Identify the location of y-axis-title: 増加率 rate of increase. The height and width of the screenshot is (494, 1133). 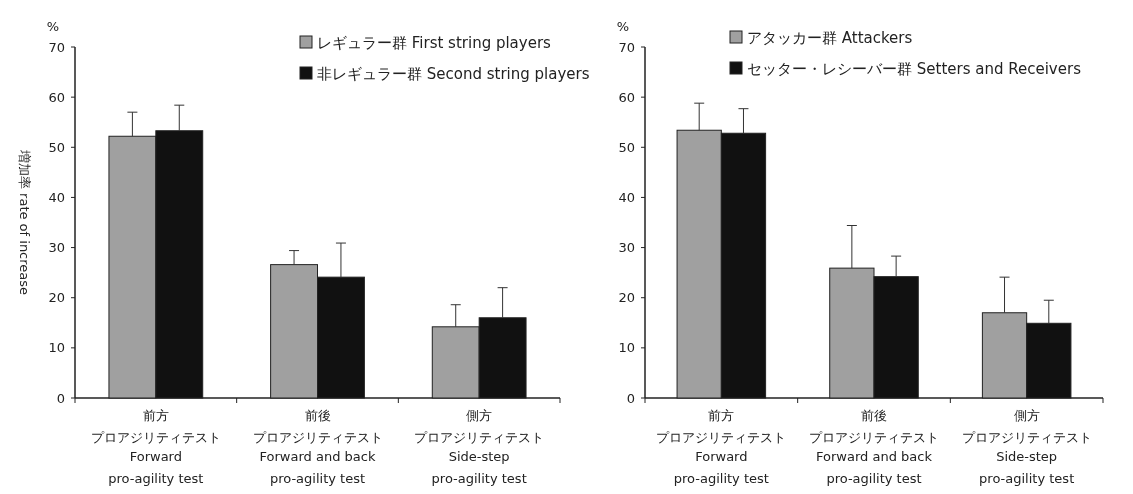
(24, 222).